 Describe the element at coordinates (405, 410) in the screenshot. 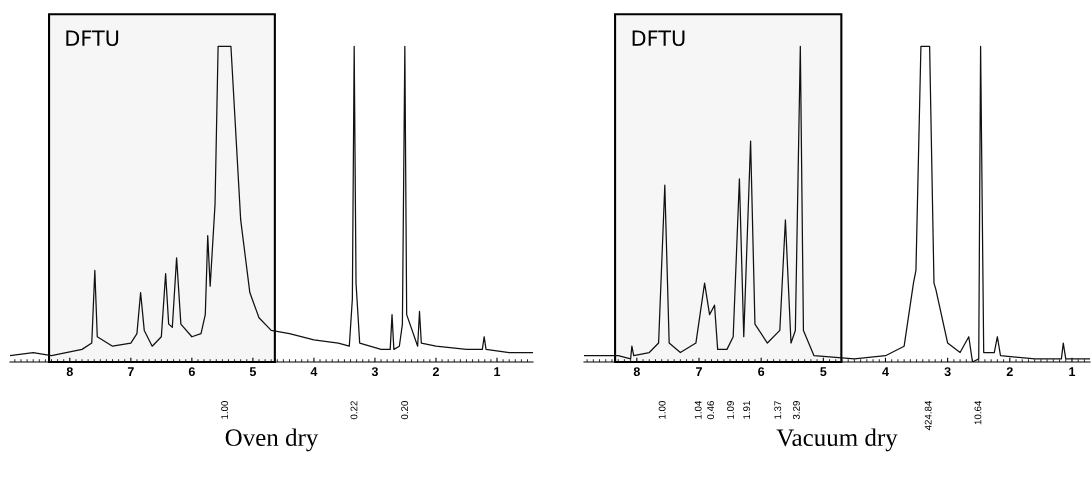

I see `text: 0.20` at that location.